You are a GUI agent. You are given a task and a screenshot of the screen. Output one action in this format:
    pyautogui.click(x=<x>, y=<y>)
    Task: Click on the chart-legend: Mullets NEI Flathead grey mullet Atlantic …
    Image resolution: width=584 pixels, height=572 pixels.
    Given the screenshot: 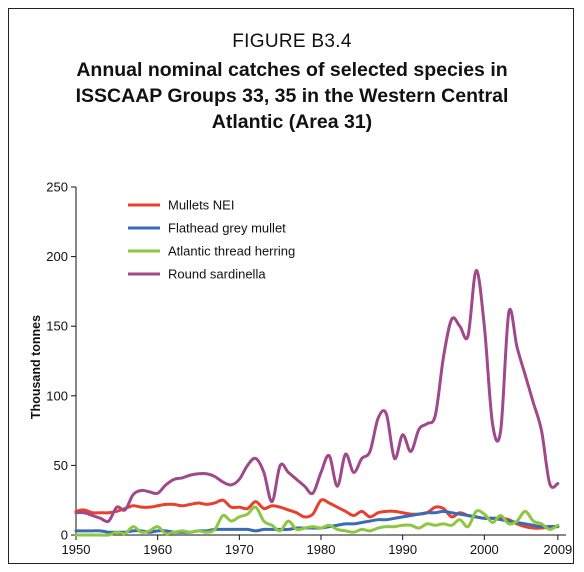 What is the action you would take?
    pyautogui.click(x=211, y=240)
    